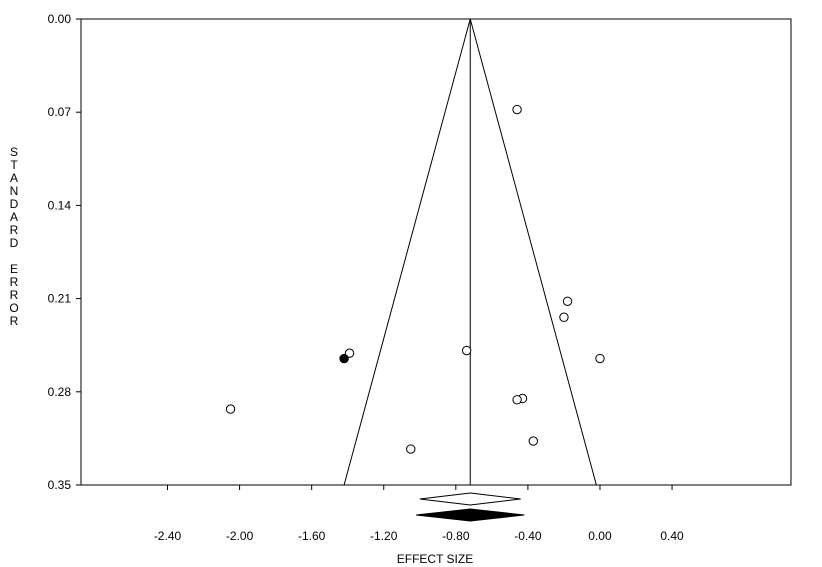 Image resolution: width=822 pixels, height=567 pixels. What do you see at coordinates (13, 152) in the screenshot?
I see `y-axis-title-letter: S` at bounding box center [13, 152].